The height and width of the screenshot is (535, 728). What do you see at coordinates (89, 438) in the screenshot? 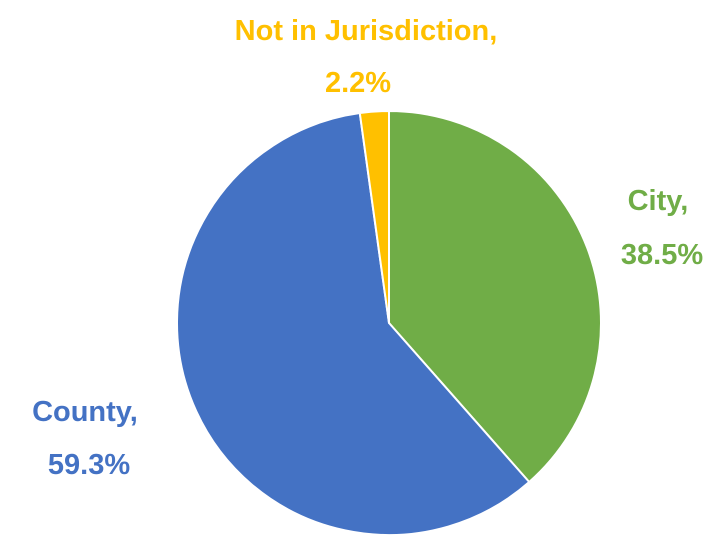
I see `data-label-county: County, 59.3%` at bounding box center [89, 438].